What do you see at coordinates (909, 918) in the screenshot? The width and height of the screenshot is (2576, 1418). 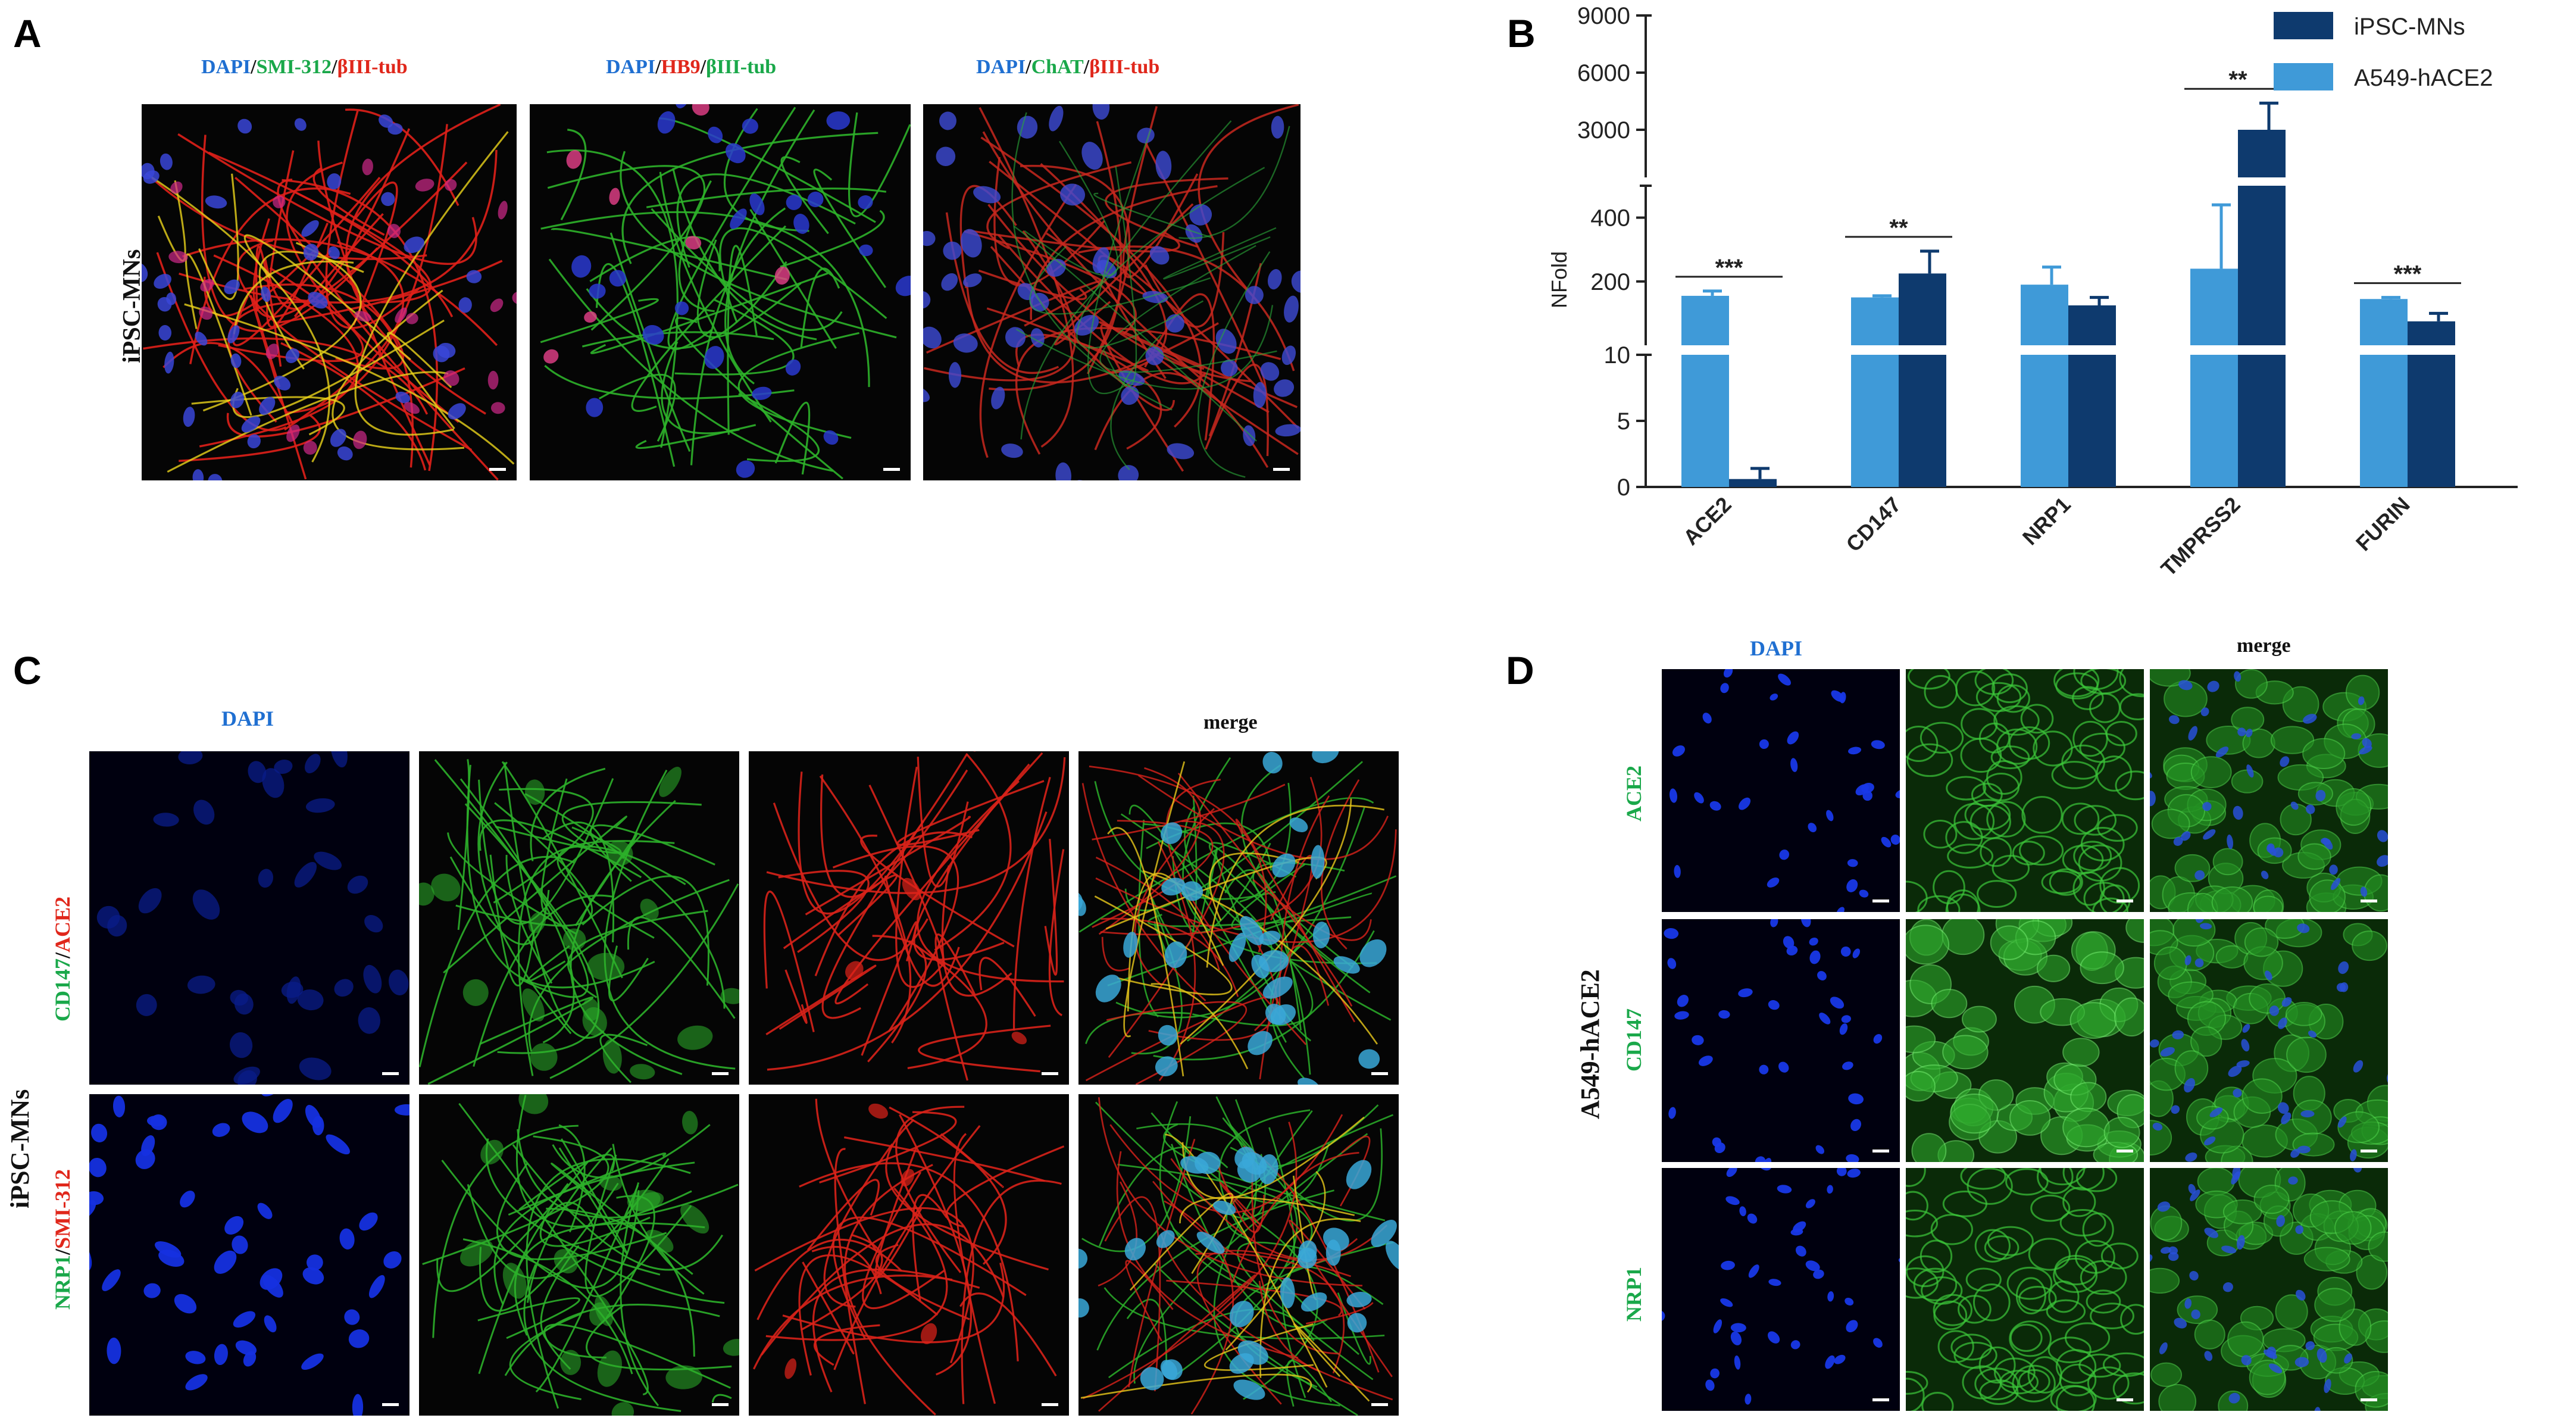 I see `image-c-r1-red` at bounding box center [909, 918].